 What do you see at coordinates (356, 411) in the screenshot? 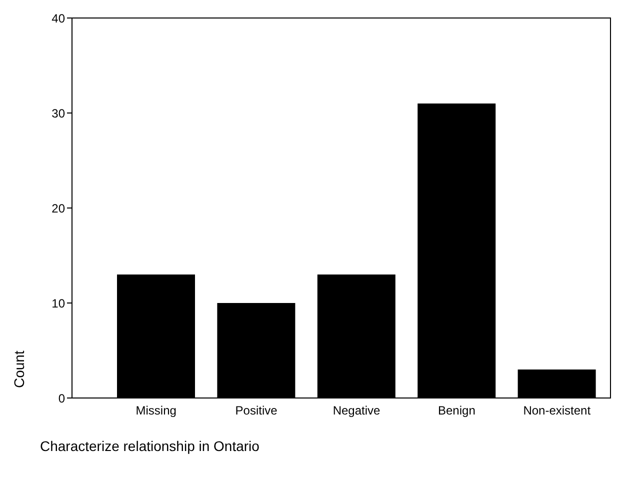
I see `x-tick-label: Negative` at bounding box center [356, 411].